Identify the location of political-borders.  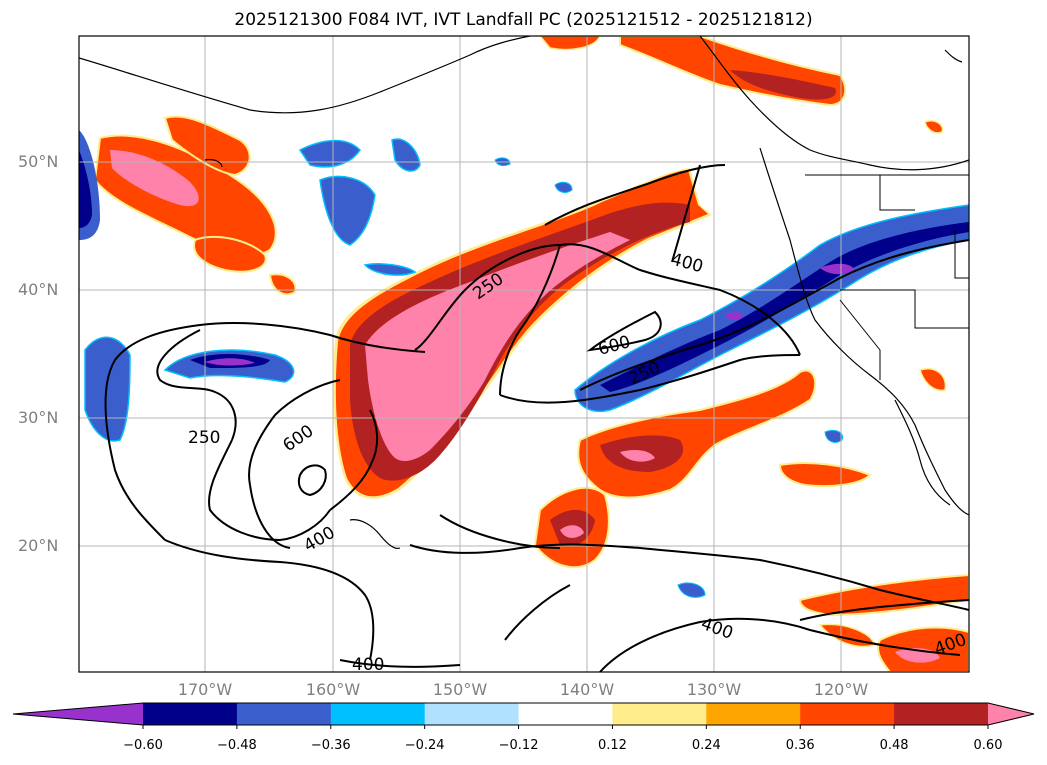
(887, 277).